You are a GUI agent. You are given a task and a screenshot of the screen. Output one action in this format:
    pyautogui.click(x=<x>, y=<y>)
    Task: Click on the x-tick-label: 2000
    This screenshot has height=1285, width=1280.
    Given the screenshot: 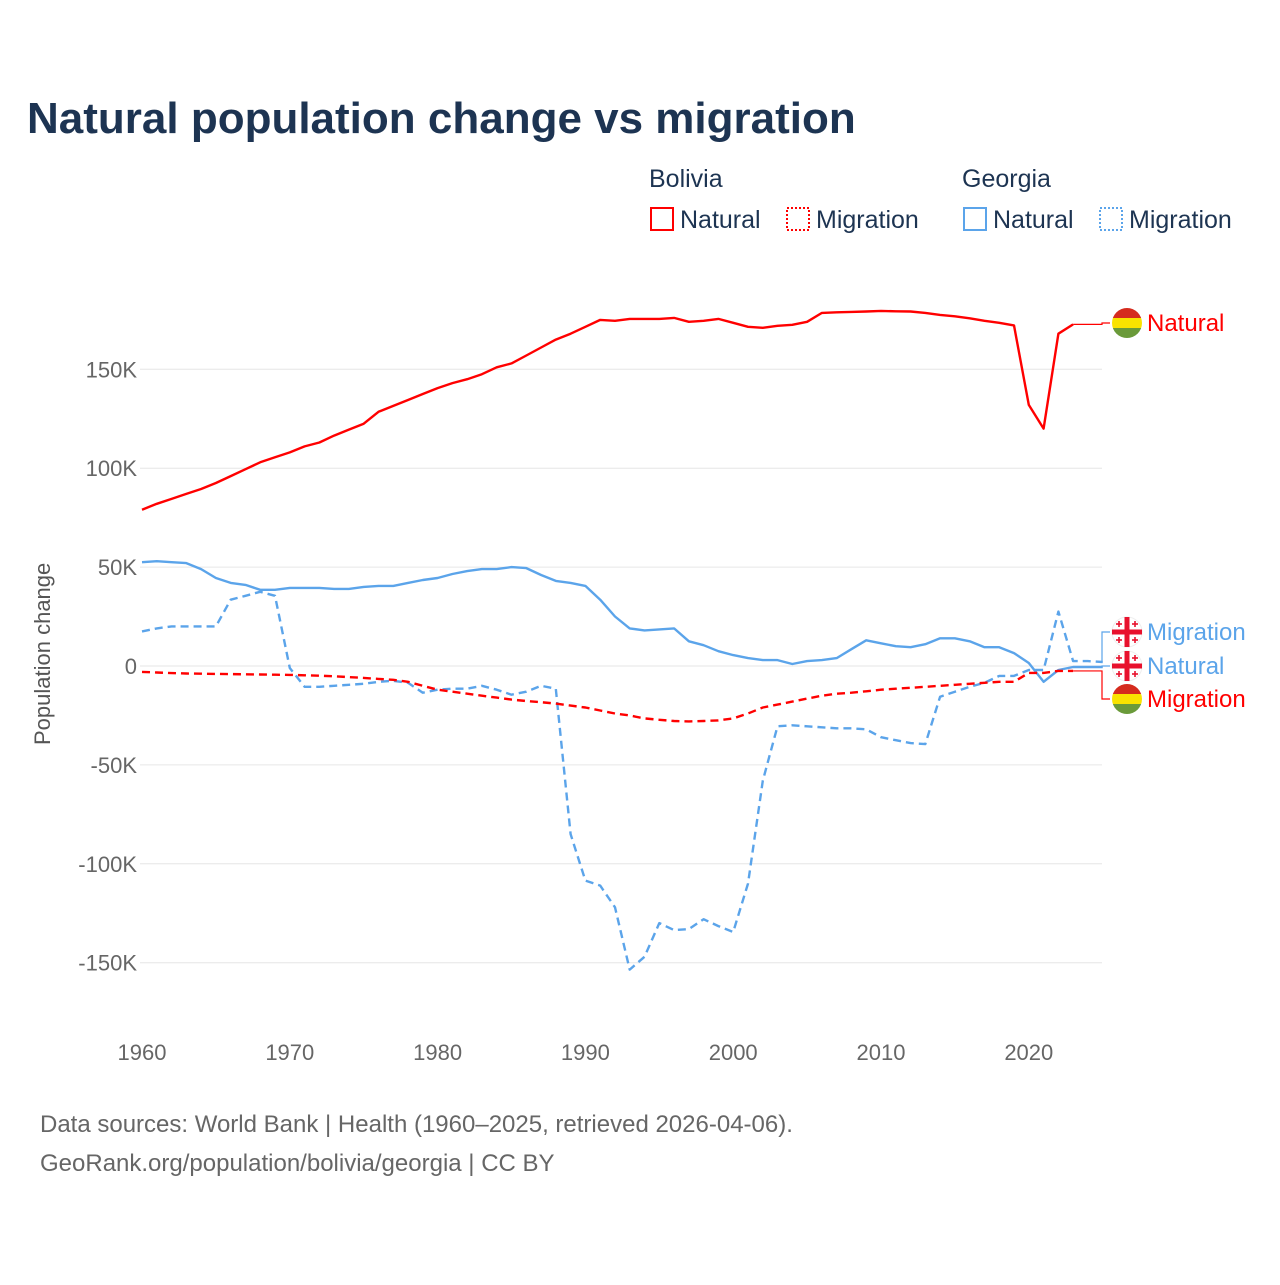 What is the action you would take?
    pyautogui.click(x=733, y=1052)
    